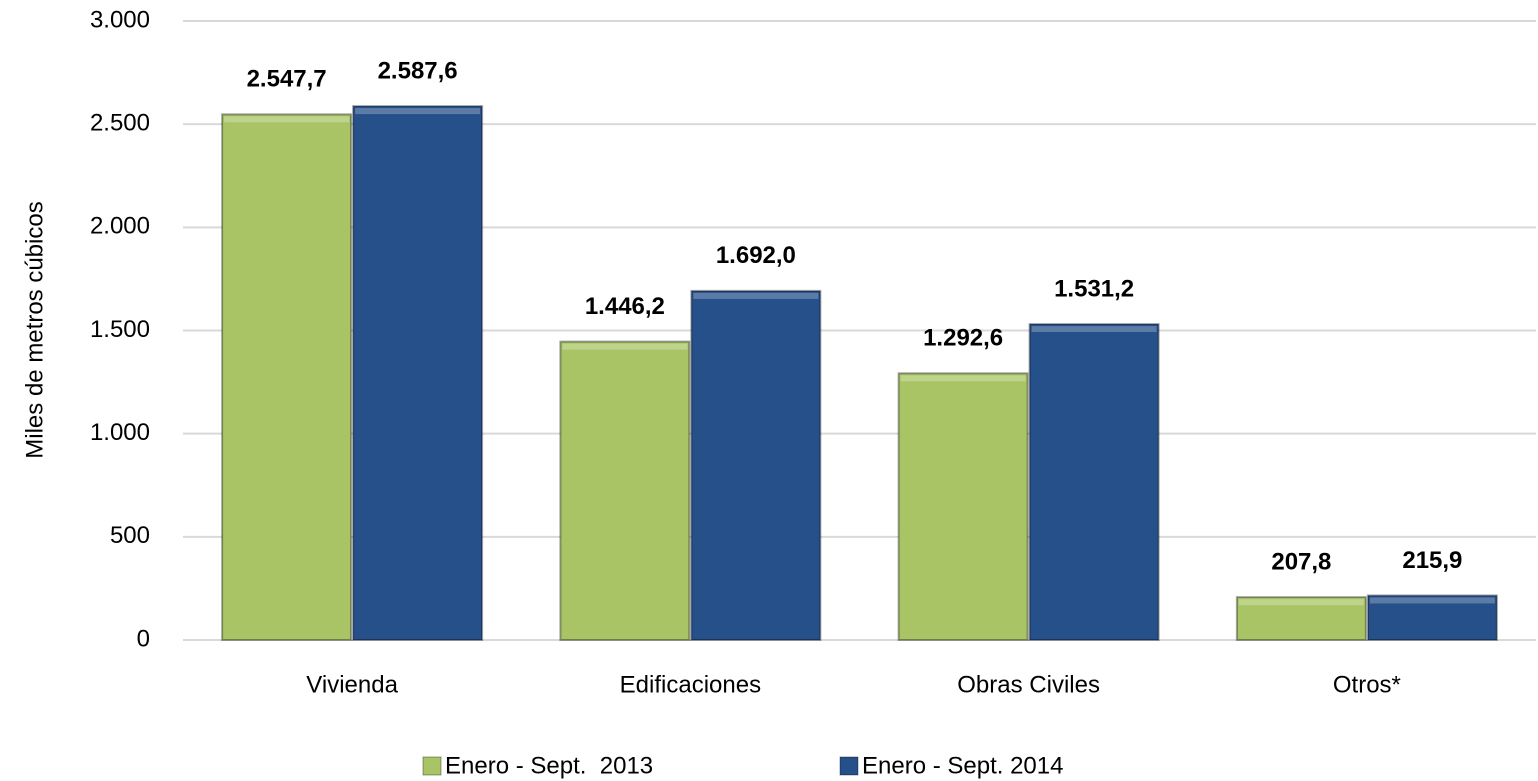  What do you see at coordinates (120, 432) in the screenshot?
I see `y-tick-label: 1.000` at bounding box center [120, 432].